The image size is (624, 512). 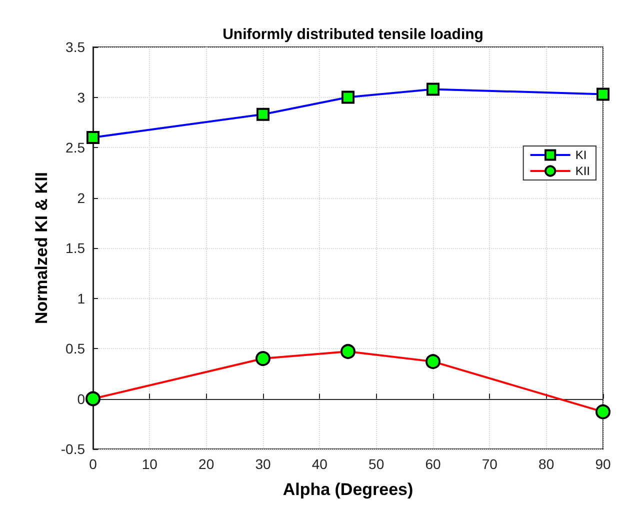 What do you see at coordinates (81, 97) in the screenshot?
I see `y-tick-label: 3` at bounding box center [81, 97].